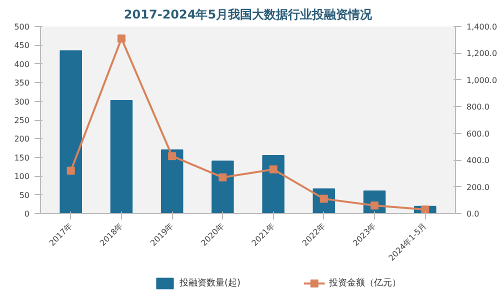 The height and width of the screenshot is (300, 500). What do you see at coordinates (22, 101) in the screenshot?
I see `y-tick-label: 300` at bounding box center [22, 101].